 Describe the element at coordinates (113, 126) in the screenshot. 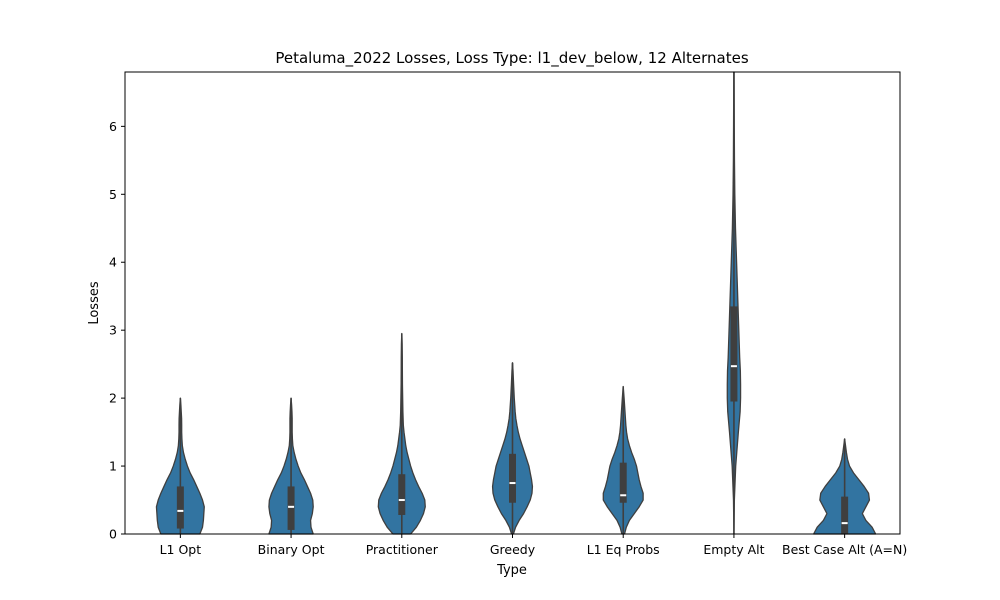

I see `y-tick-label: 6` at that location.